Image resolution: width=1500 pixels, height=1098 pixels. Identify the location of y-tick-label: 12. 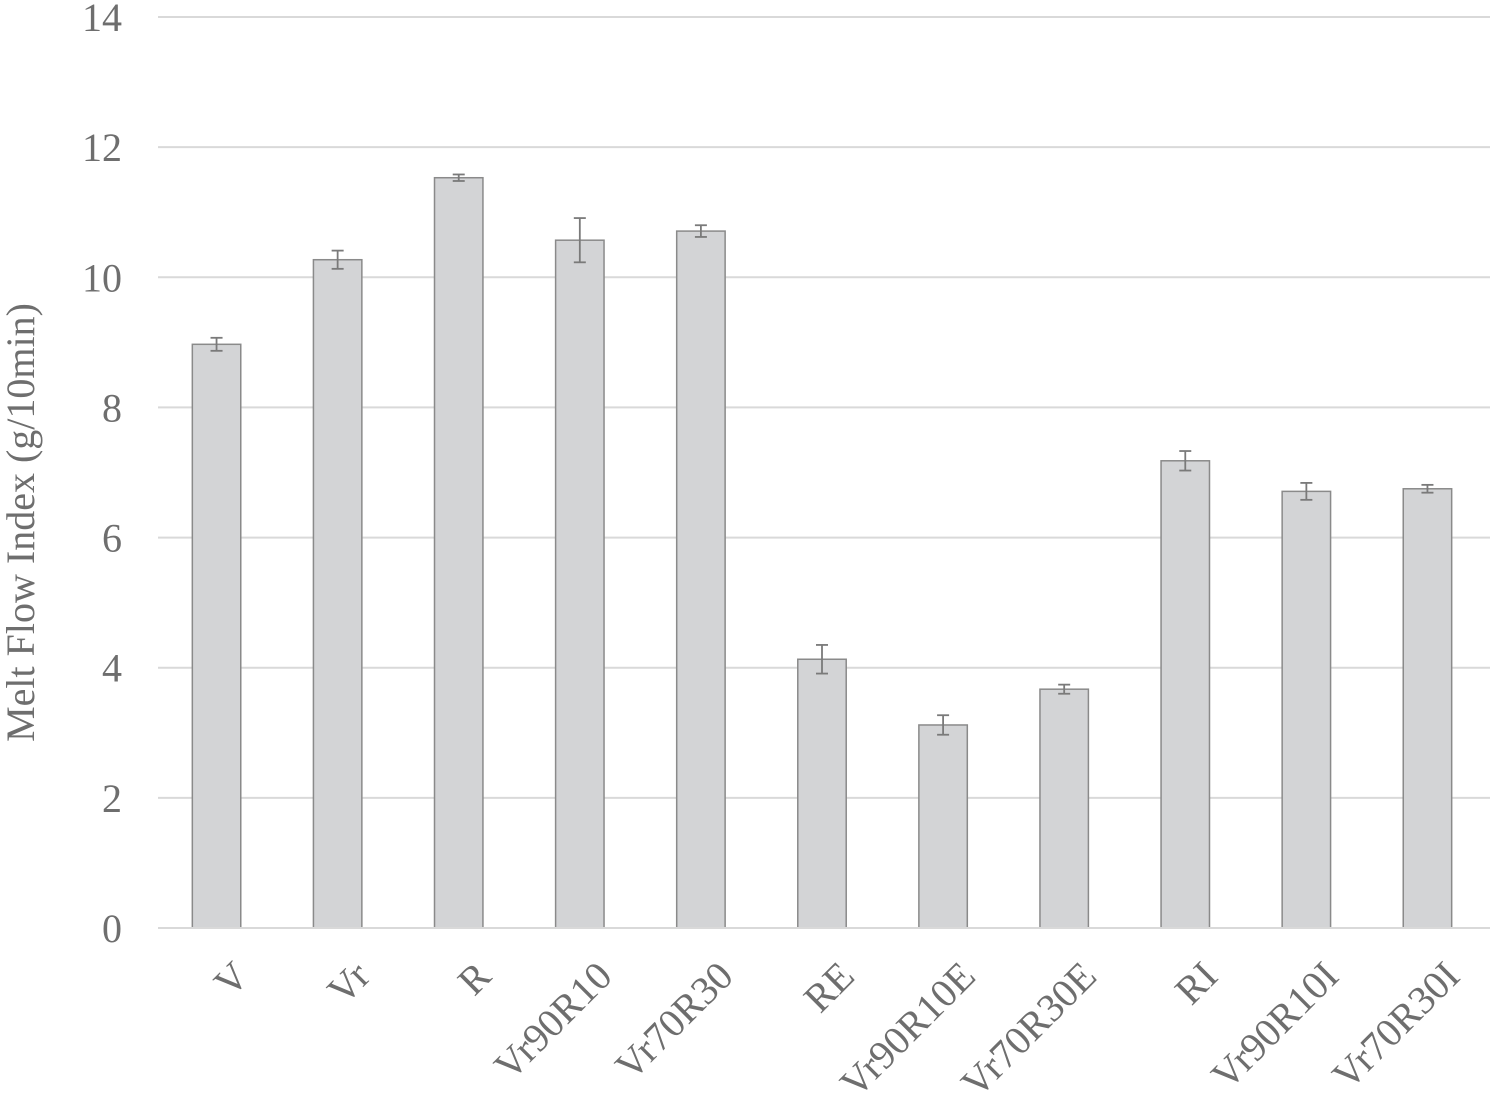
(102, 147).